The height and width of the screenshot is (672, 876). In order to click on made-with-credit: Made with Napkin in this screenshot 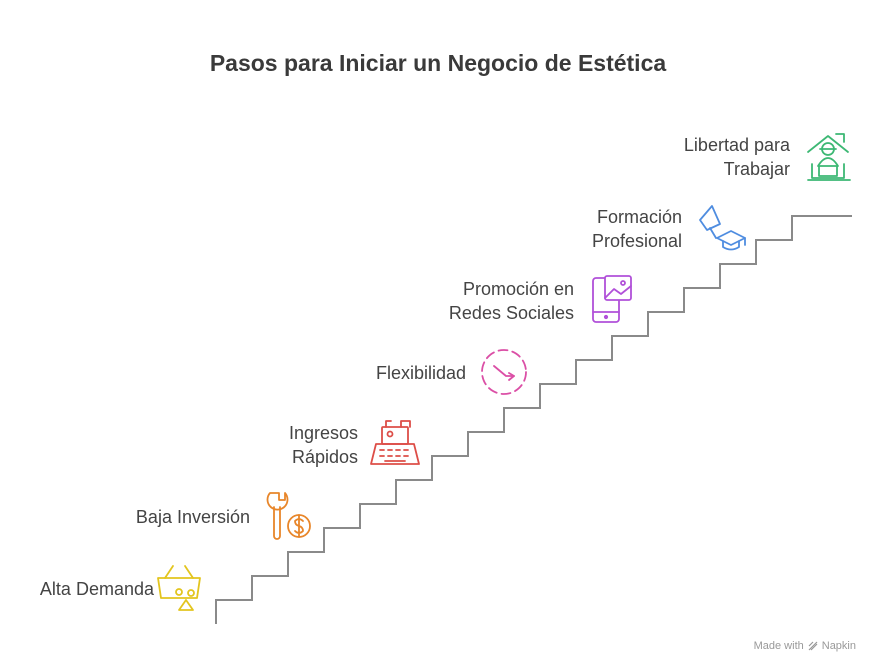, I will do `click(805, 646)`.